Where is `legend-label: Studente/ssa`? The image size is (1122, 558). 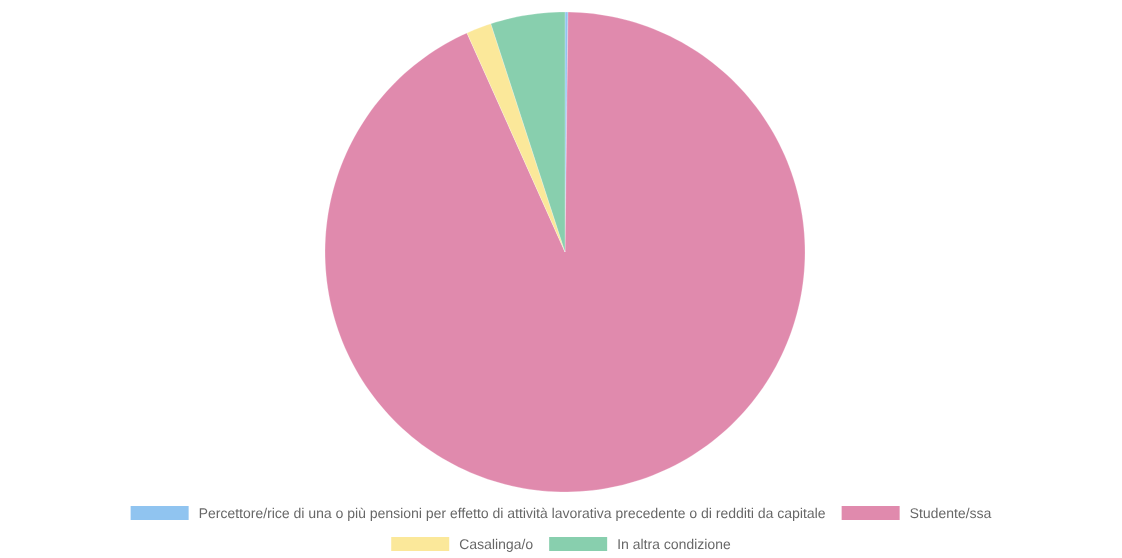 legend-label: Studente/ssa is located at coordinates (951, 513).